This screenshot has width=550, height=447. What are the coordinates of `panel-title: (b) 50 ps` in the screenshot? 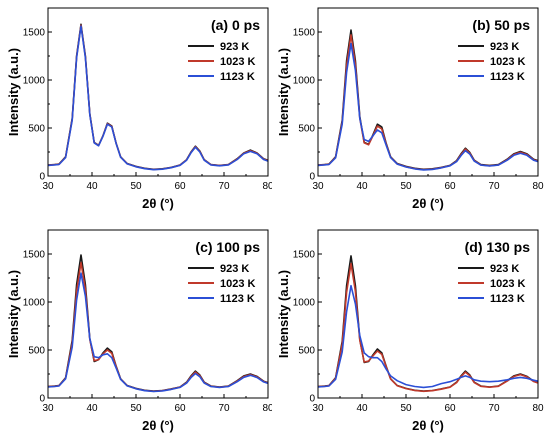 It's located at (501, 25).